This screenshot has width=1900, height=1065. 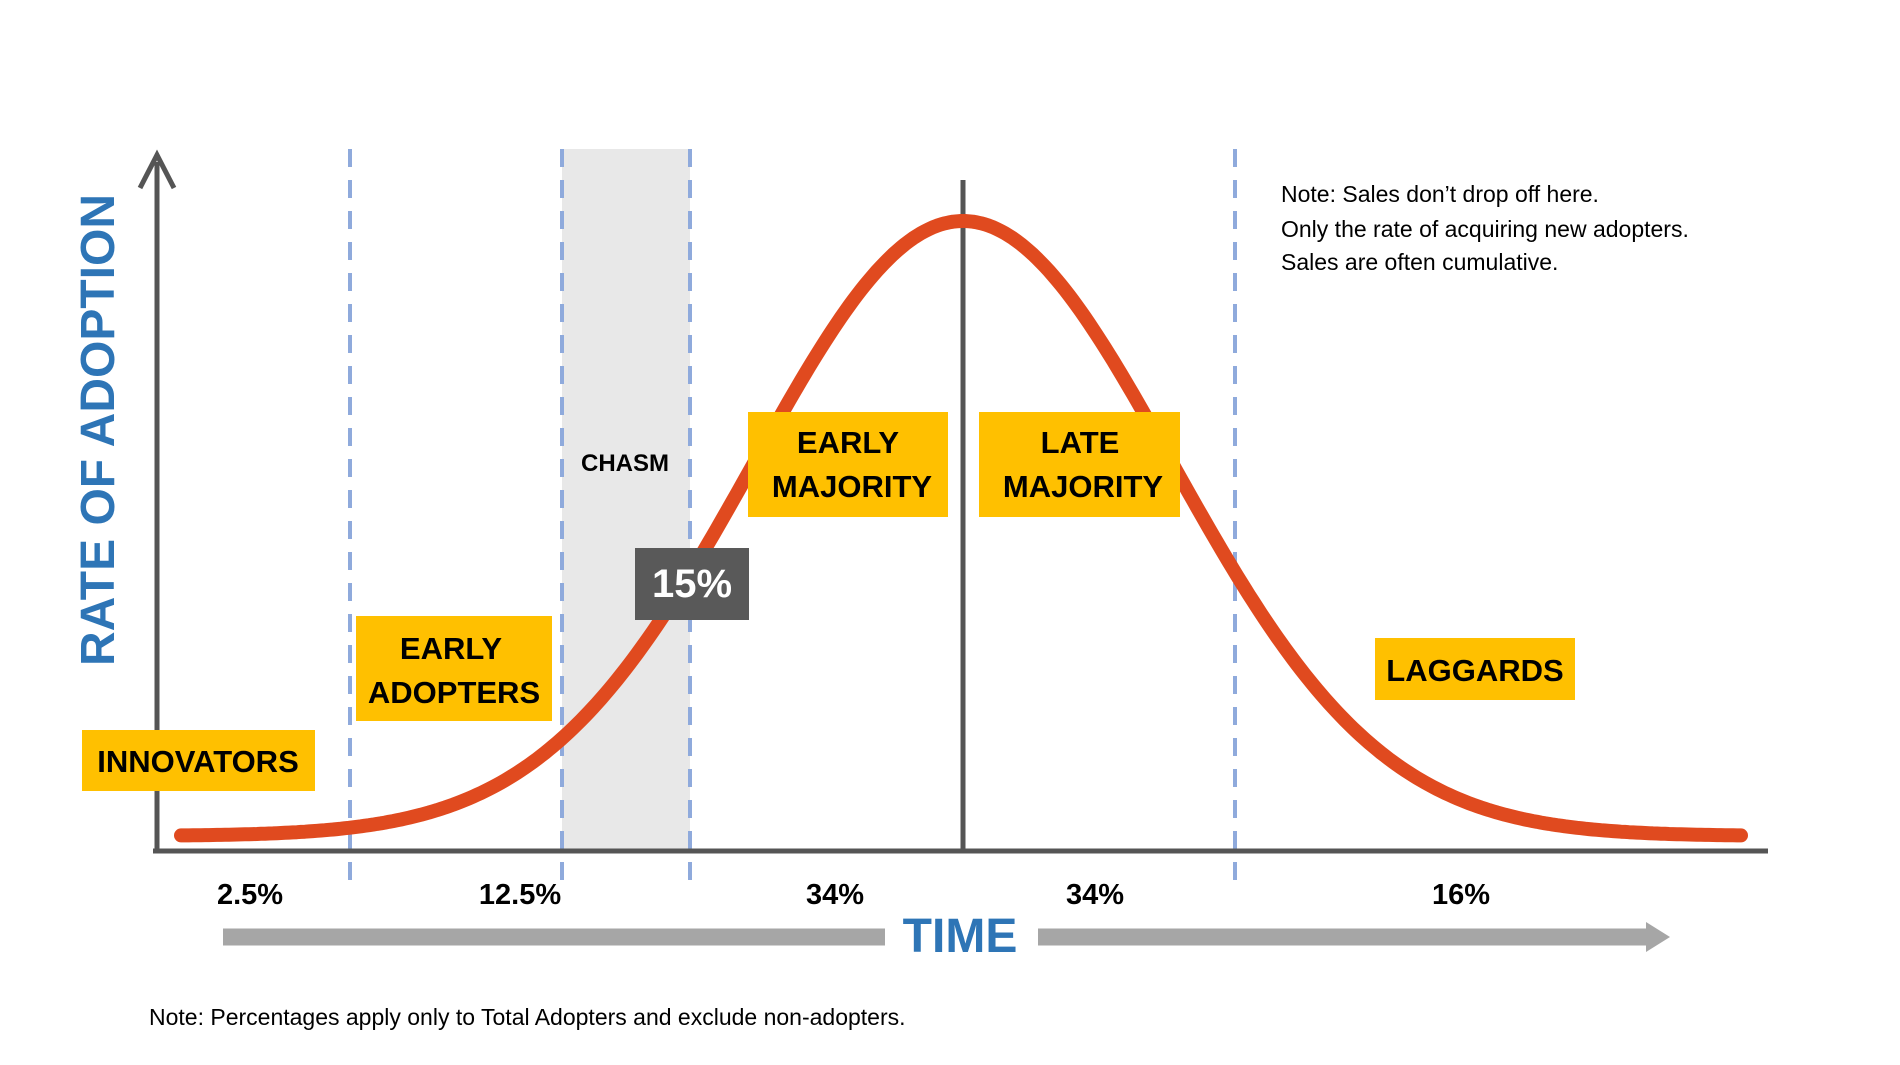 I want to click on segment-label-early-majority: EARLY MAJORITY, so click(x=848, y=464).